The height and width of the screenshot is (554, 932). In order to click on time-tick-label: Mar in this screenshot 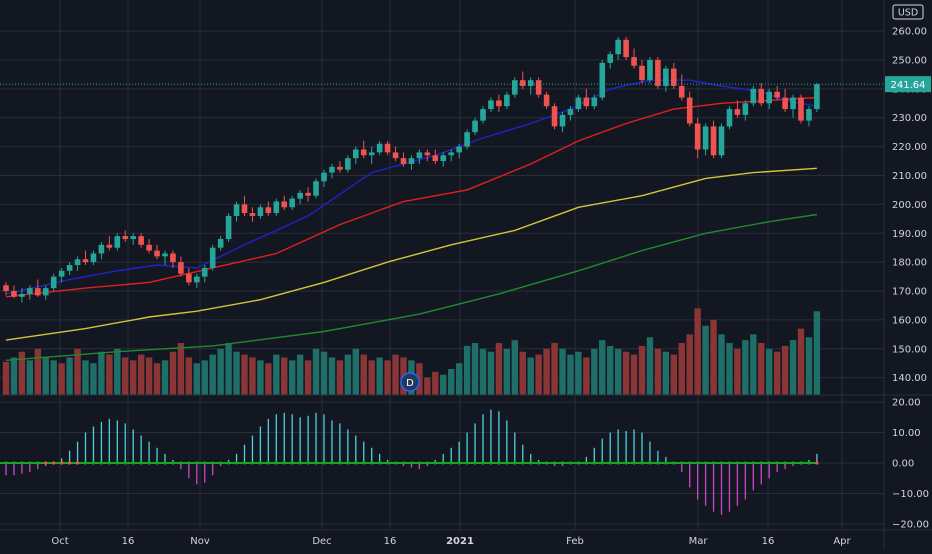, I will do `click(699, 541)`.